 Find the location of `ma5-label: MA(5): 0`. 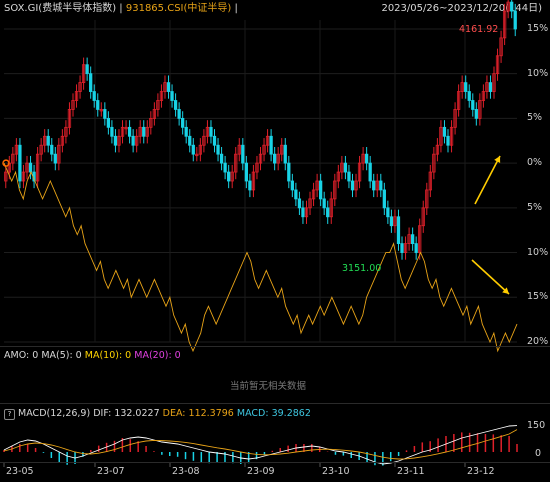

ma5-label: MA(5): 0 is located at coordinates (61, 355).